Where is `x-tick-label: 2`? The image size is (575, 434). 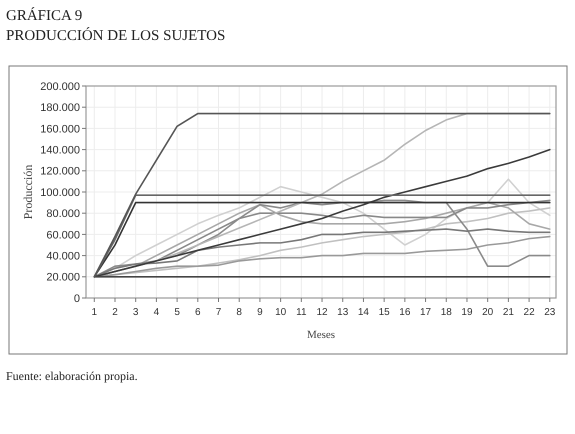 x-tick-label: 2 is located at coordinates (115, 312).